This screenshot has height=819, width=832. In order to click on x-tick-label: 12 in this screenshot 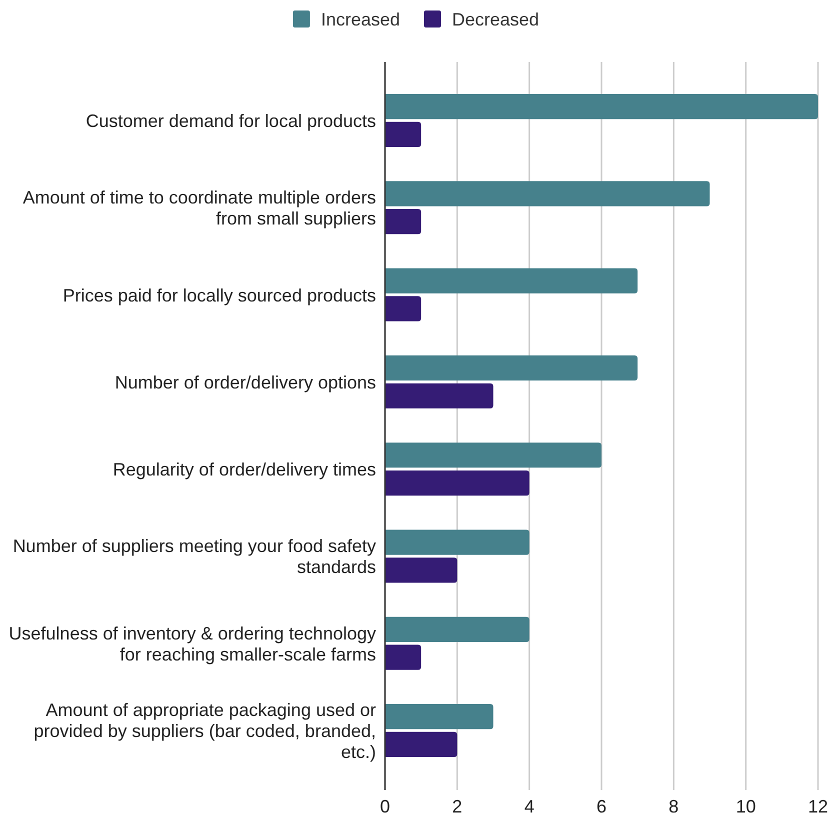, I will do `click(818, 806)`.